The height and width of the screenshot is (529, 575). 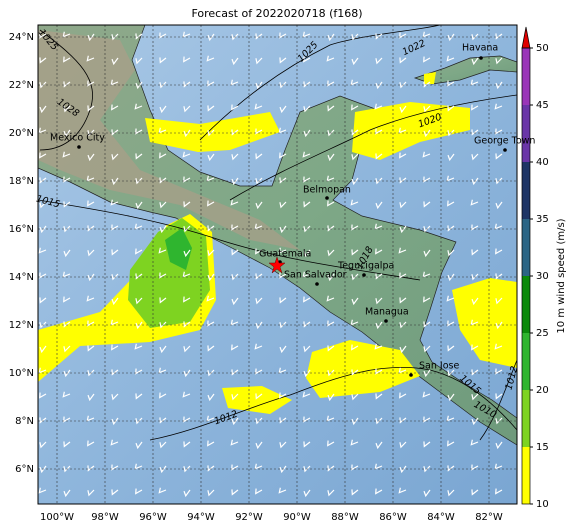 I want to click on lat-tick-label: 24°N, so click(x=21, y=37).